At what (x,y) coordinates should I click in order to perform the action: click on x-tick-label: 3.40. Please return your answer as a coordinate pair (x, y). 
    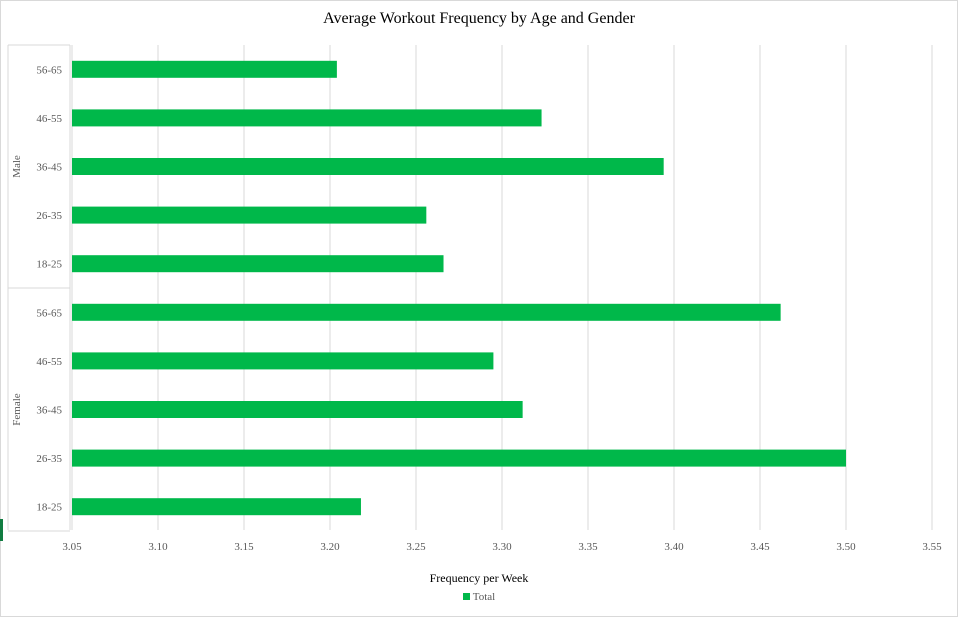
    Looking at the image, I should click on (674, 547).